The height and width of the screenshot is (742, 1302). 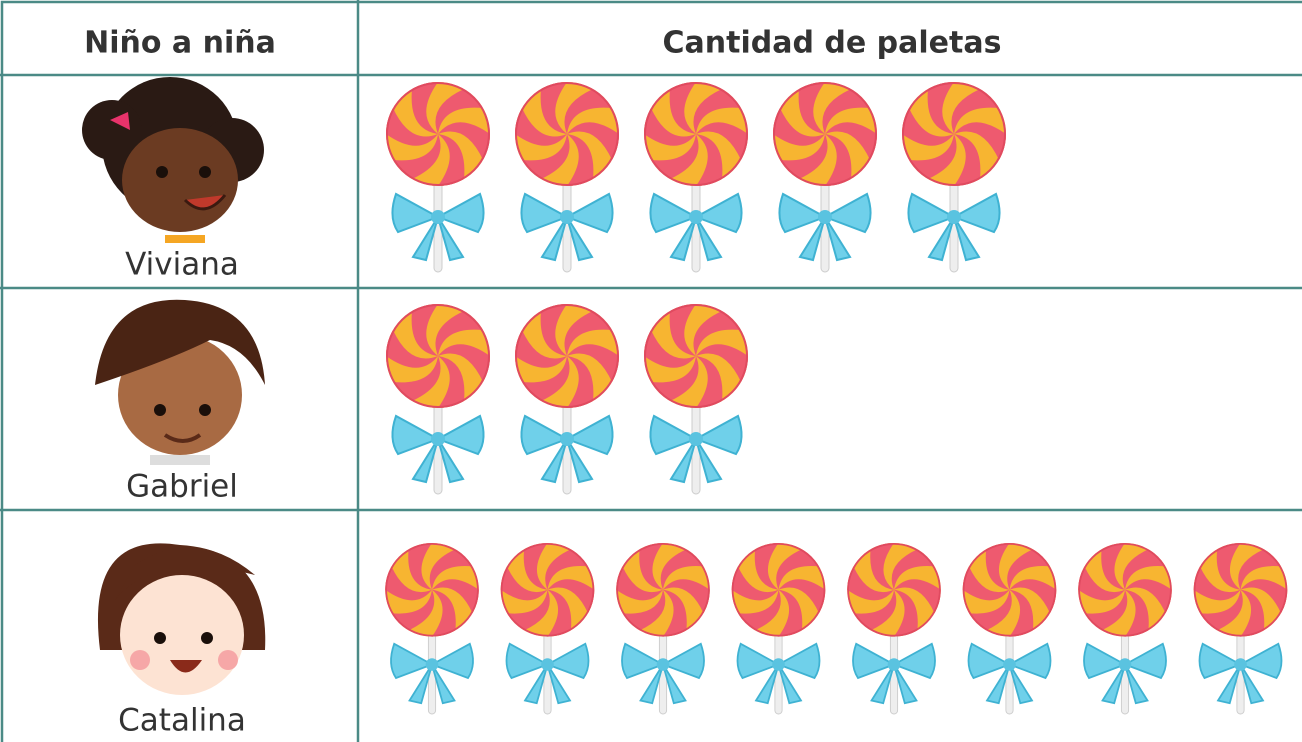 I want to click on avatar-viviana, so click(x=173, y=160).